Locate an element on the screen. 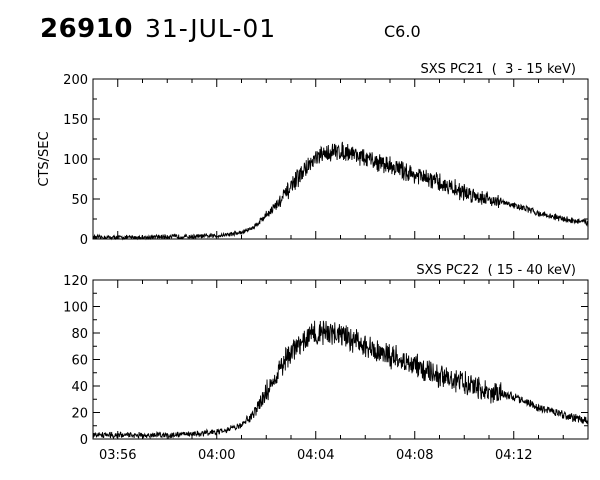  panel-2-y-tick-label: 80 is located at coordinates (79, 334).